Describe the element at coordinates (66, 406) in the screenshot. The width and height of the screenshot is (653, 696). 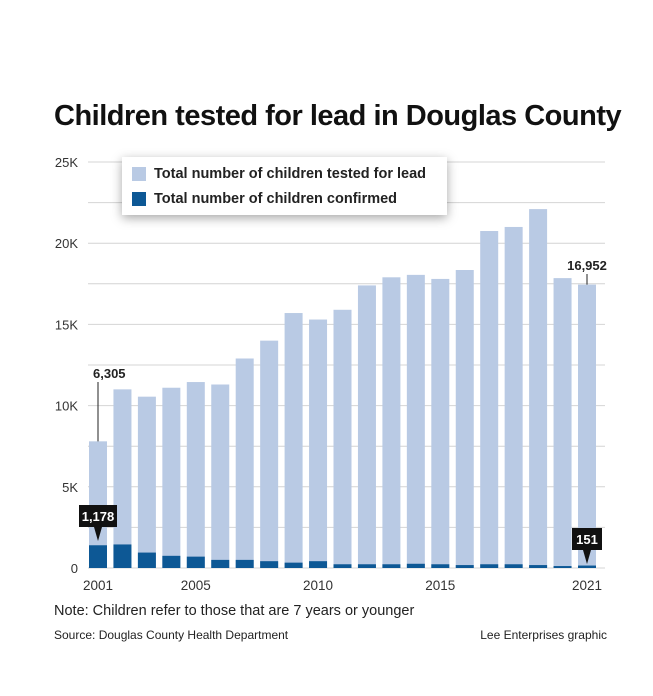
I see `y-tick-label: 10K` at that location.